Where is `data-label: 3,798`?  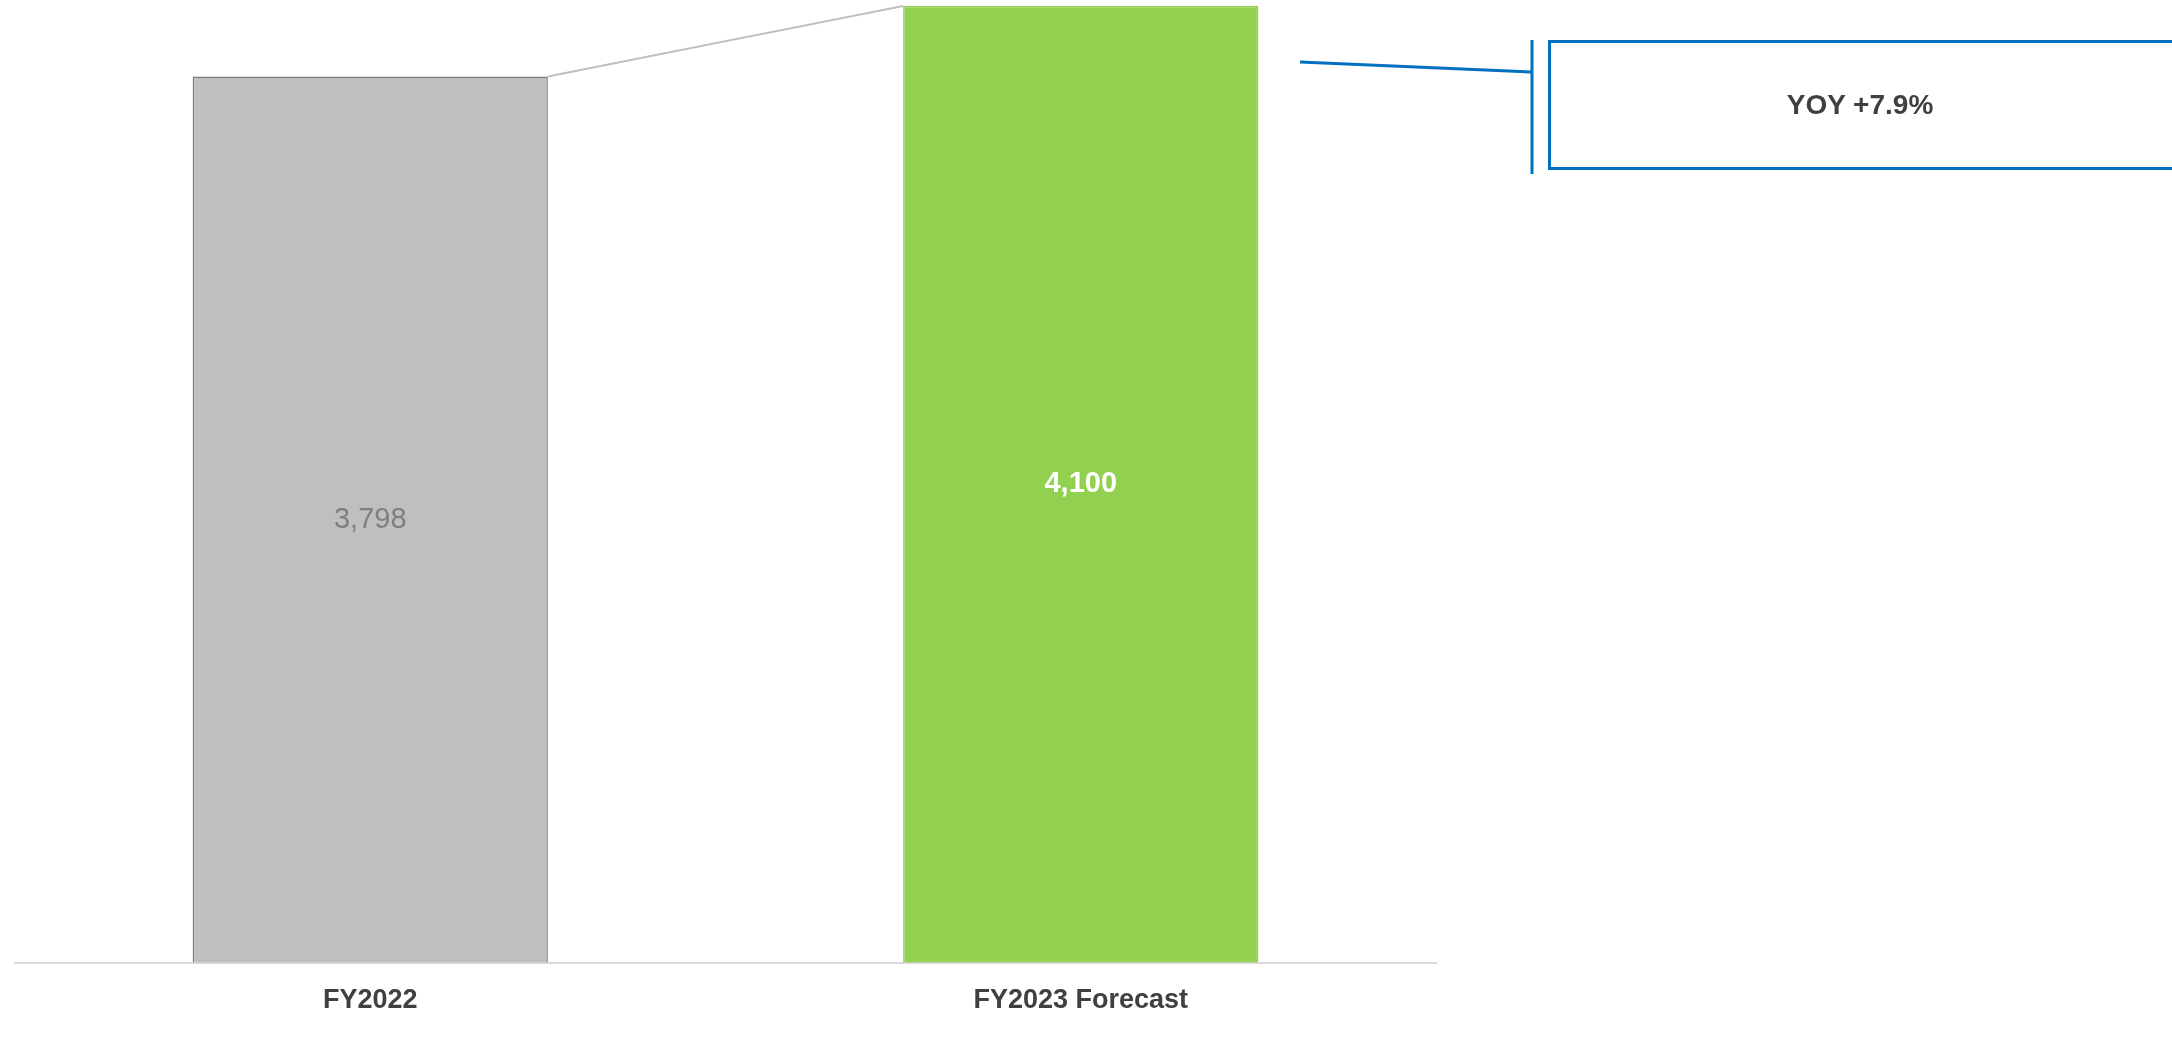 data-label: 3,798 is located at coordinates (370, 517).